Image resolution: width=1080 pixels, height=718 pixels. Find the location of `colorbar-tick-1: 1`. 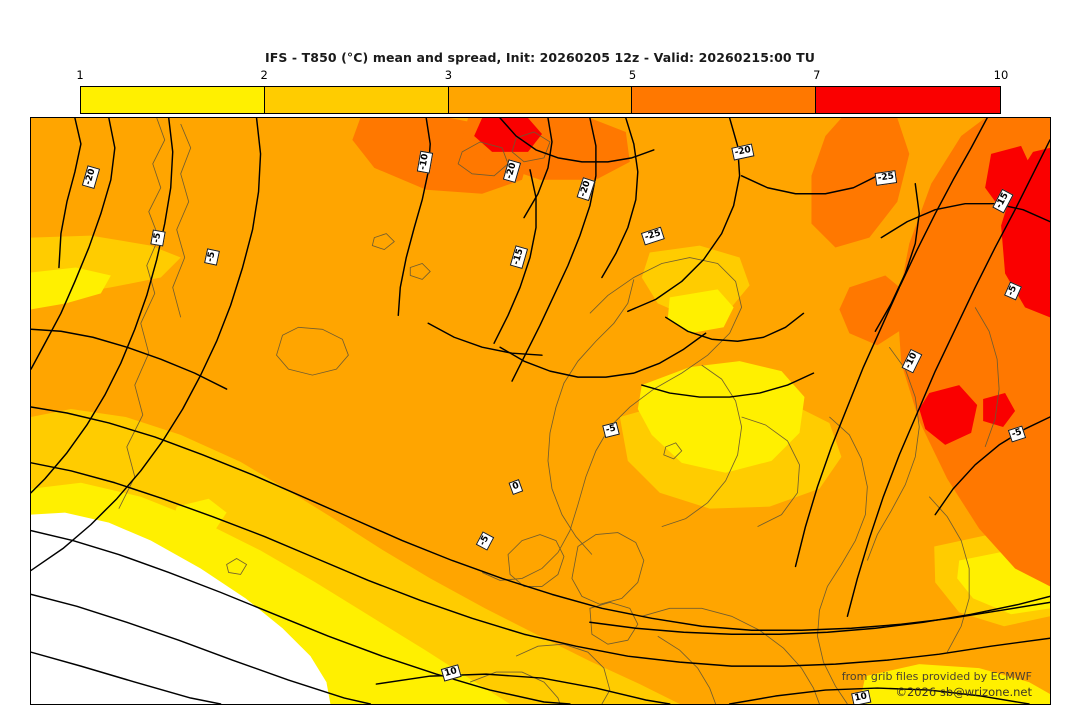

colorbar-tick-1: 1 is located at coordinates (80, 75).